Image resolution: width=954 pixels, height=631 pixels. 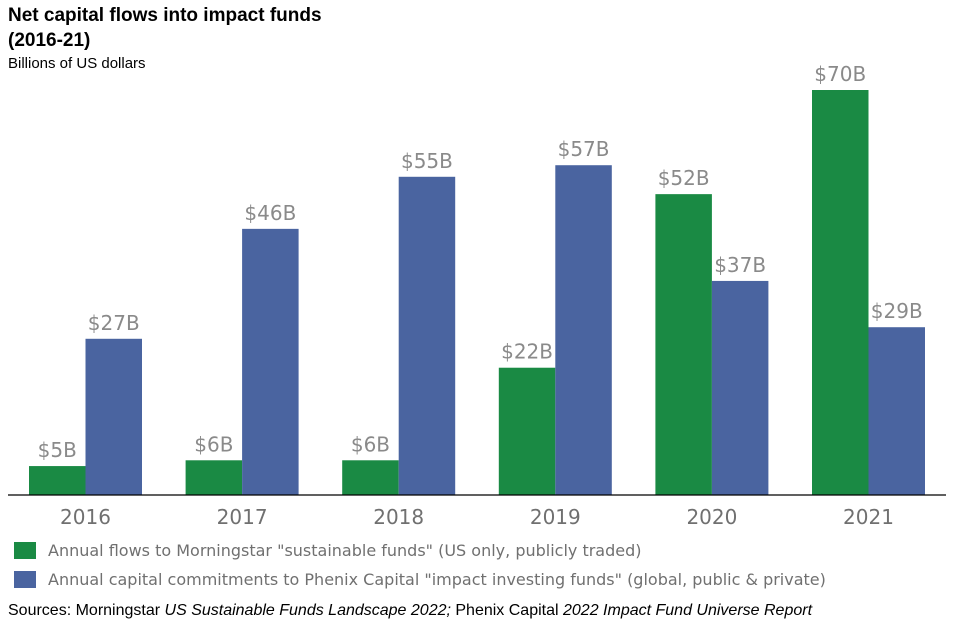 I want to click on sources-title-1: US Sustainable Funds Landscape 2022;, so click(x=307, y=610).